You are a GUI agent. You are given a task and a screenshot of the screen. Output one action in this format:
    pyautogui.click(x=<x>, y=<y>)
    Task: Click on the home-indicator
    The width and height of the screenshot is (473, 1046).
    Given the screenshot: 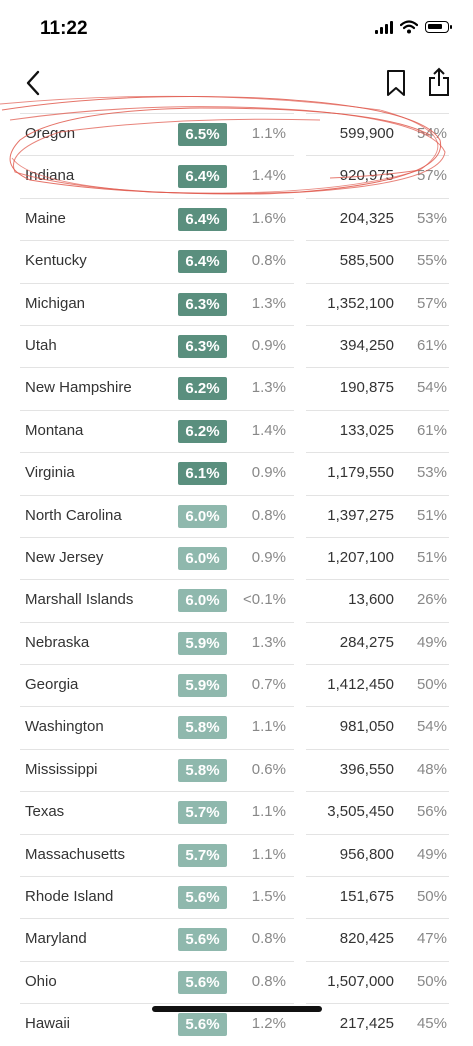 What is the action you would take?
    pyautogui.click(x=237, y=1009)
    